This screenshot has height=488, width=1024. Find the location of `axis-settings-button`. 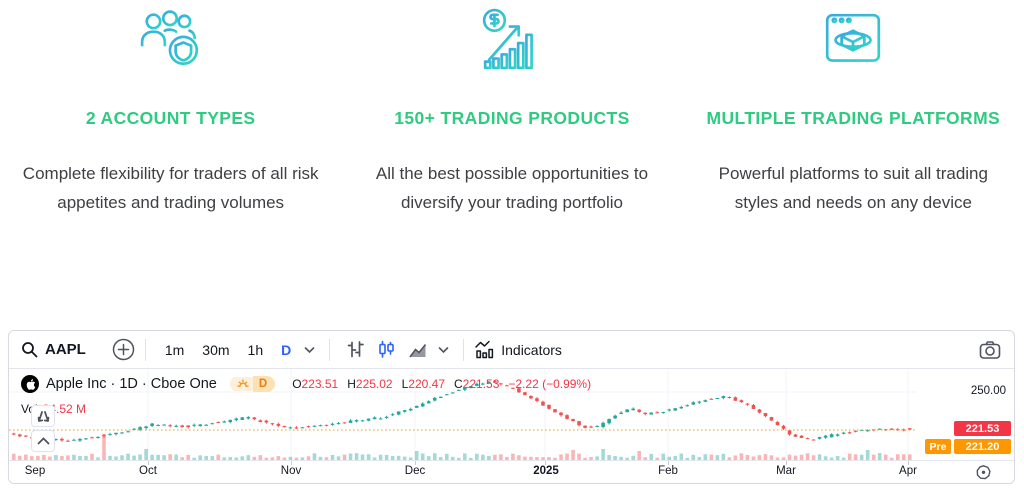

axis-settings-button is located at coordinates (983, 473).